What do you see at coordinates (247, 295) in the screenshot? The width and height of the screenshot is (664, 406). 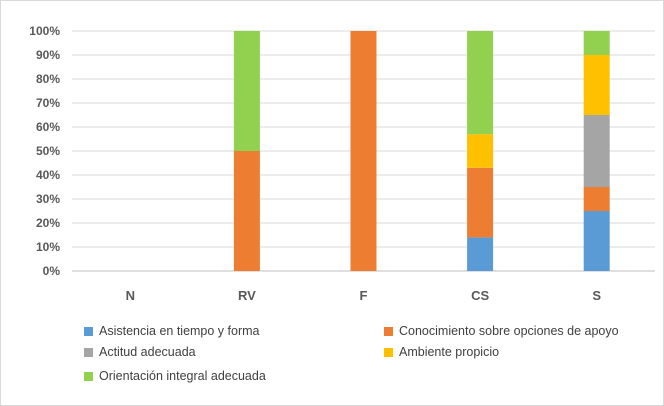 I see `x-tick-label: RV` at bounding box center [247, 295].